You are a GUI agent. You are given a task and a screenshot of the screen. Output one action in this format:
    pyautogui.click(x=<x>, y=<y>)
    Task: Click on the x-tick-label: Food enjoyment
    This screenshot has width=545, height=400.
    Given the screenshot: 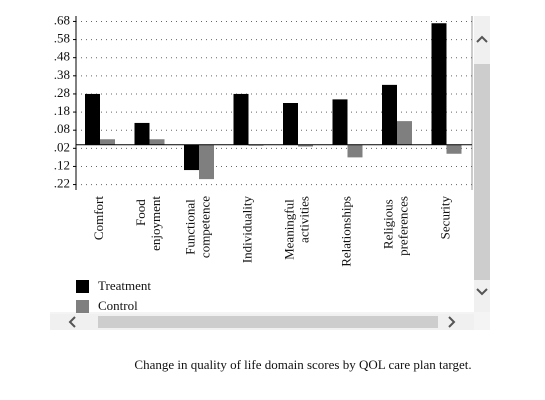 What is the action you would take?
    pyautogui.click(x=148, y=223)
    